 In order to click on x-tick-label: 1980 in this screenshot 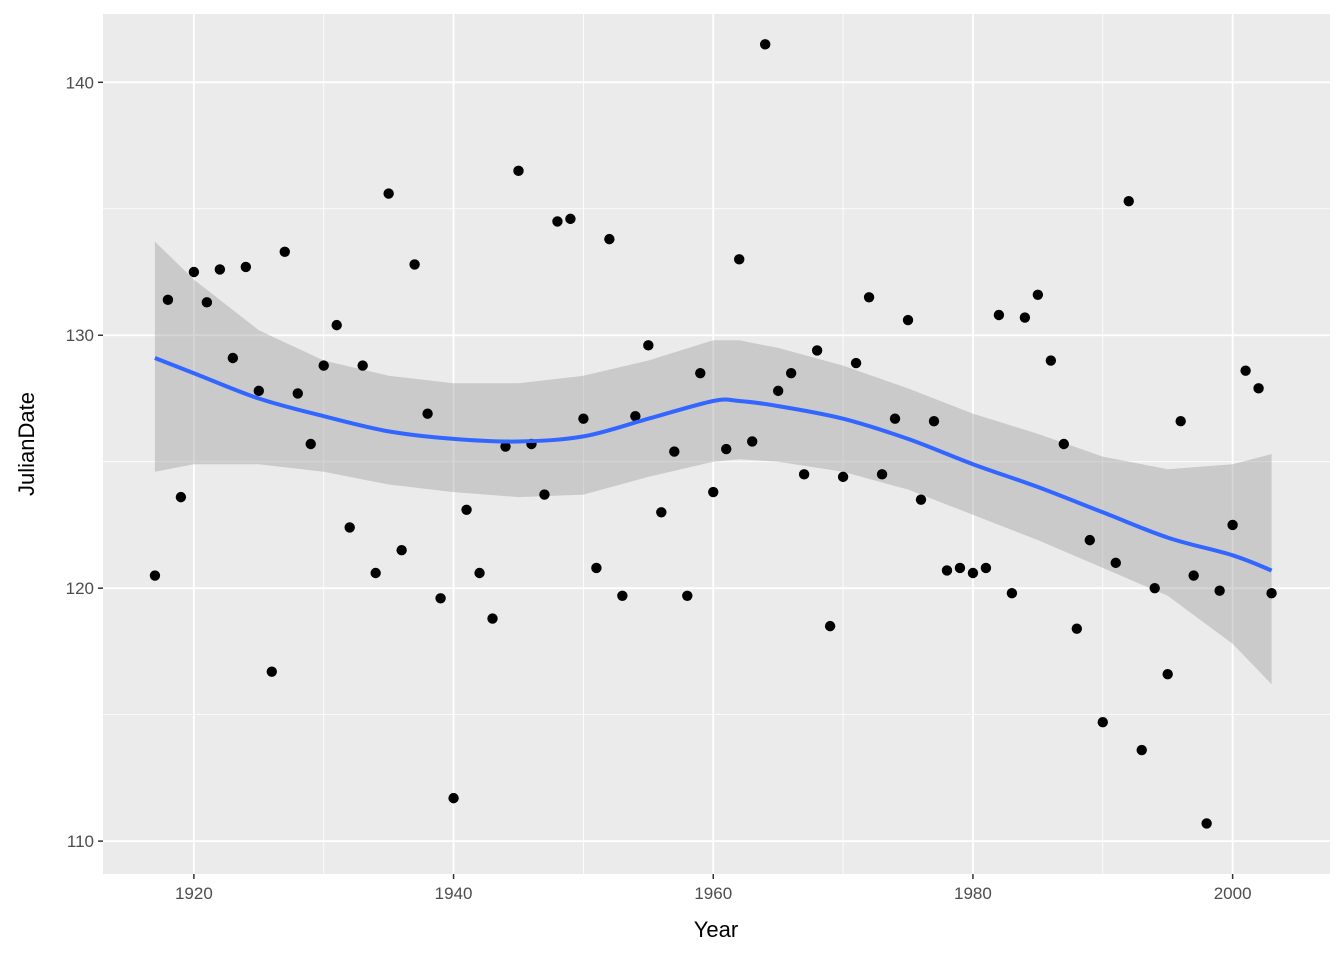, I will do `click(973, 893)`.